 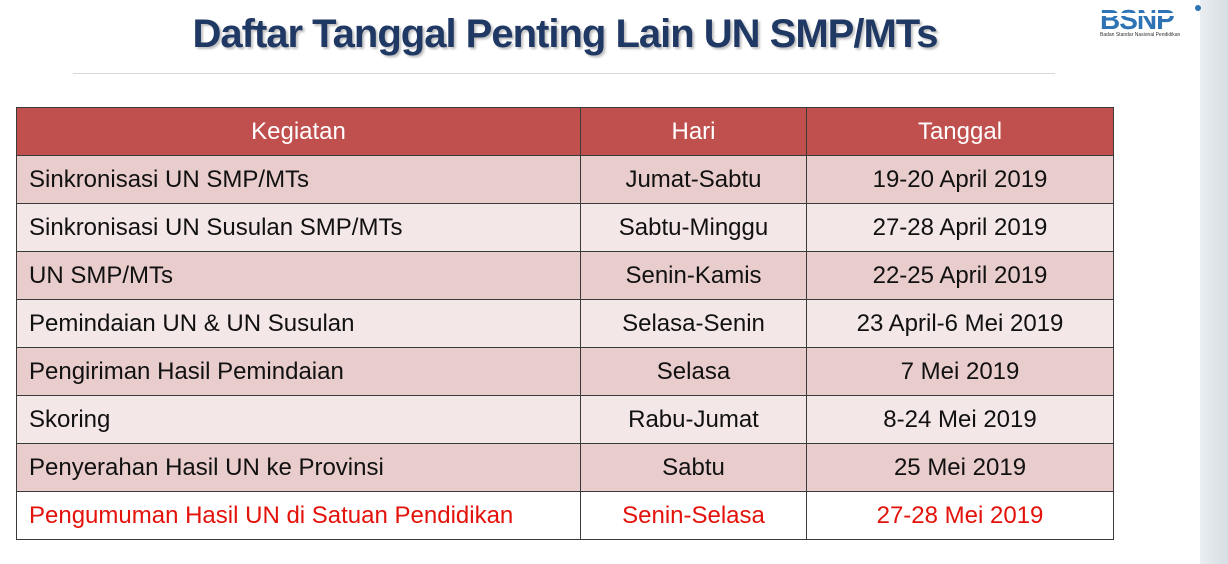 What do you see at coordinates (565, 34) in the screenshot?
I see `slide-title: Daftar Tanggal Penting Lain UN SMP/MTs` at bounding box center [565, 34].